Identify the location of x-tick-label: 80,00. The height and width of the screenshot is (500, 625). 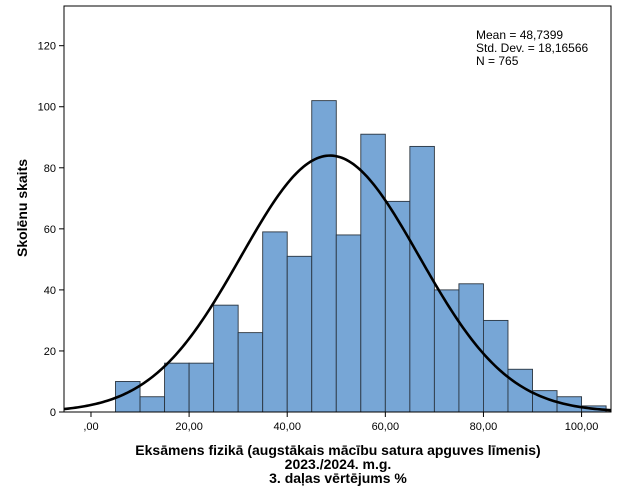
(484, 427).